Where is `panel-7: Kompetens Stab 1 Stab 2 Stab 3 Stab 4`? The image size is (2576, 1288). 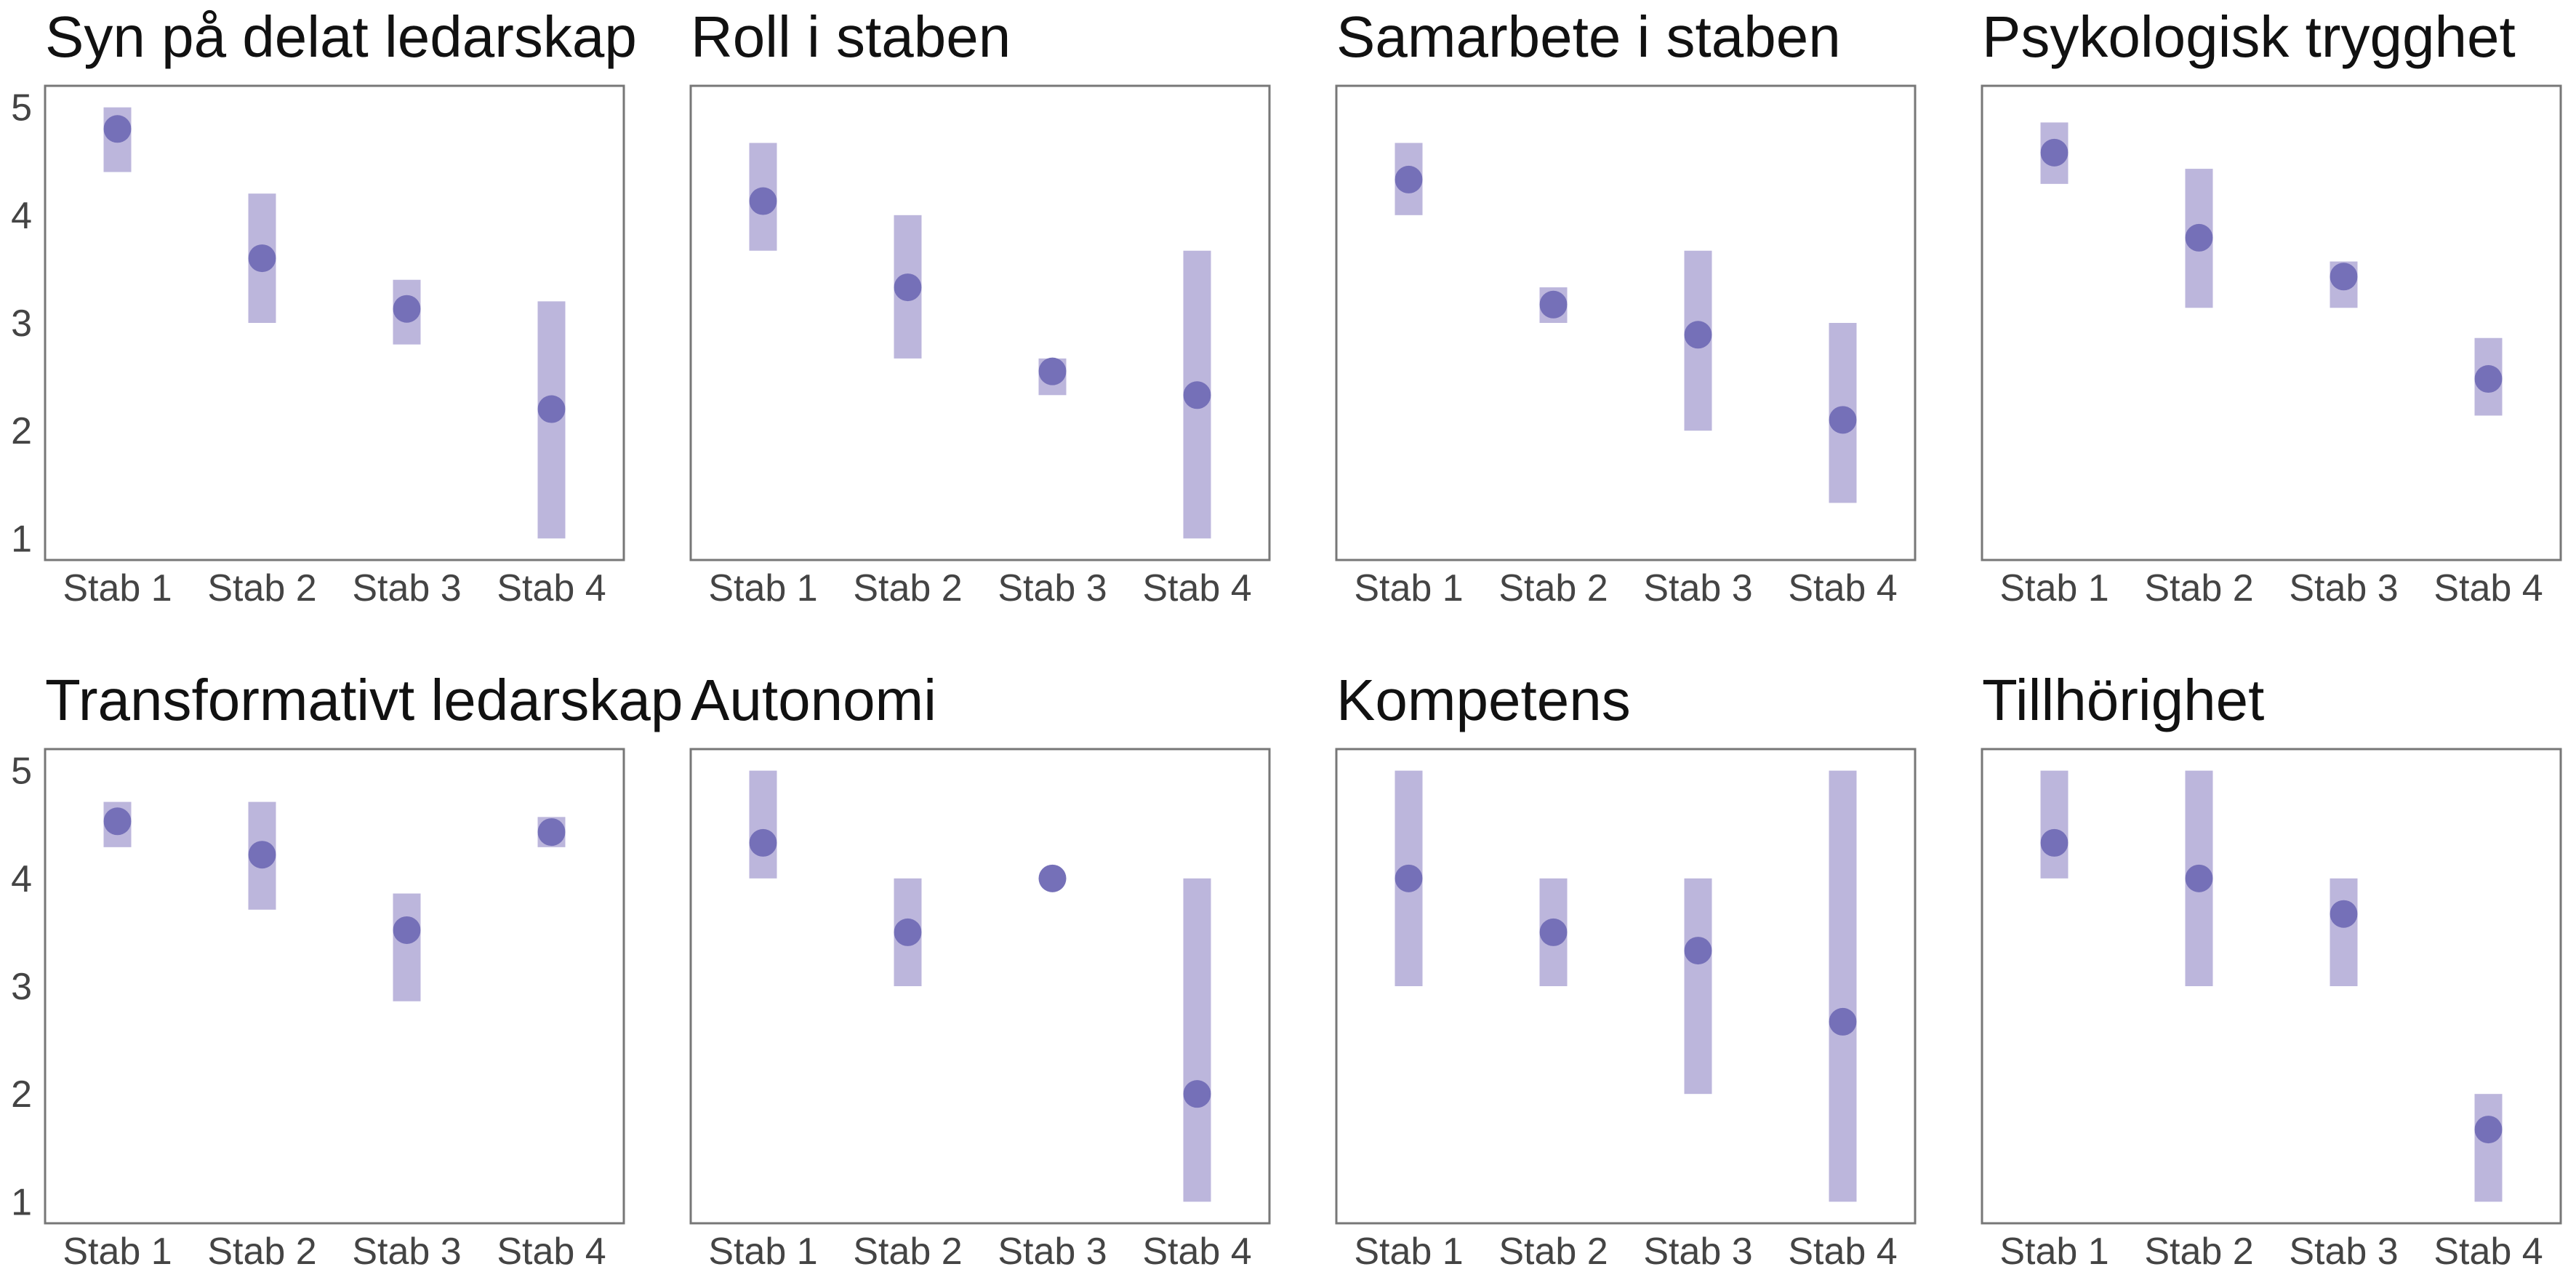 panel-7: Kompetens Stab 1 Stab 2 Stab 3 Stab 4 is located at coordinates (1626, 970).